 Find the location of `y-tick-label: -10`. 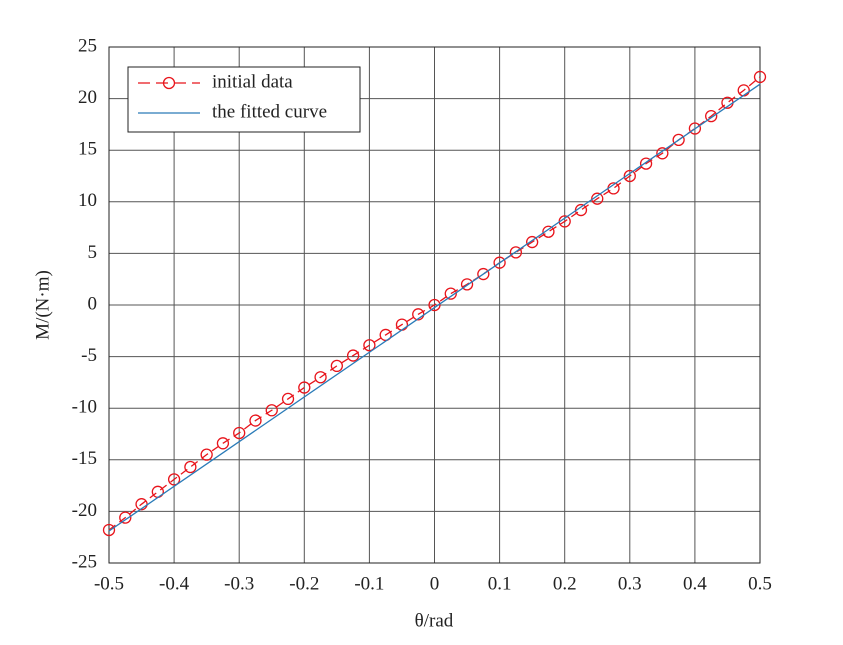

y-tick-label: -10 is located at coordinates (84, 407).